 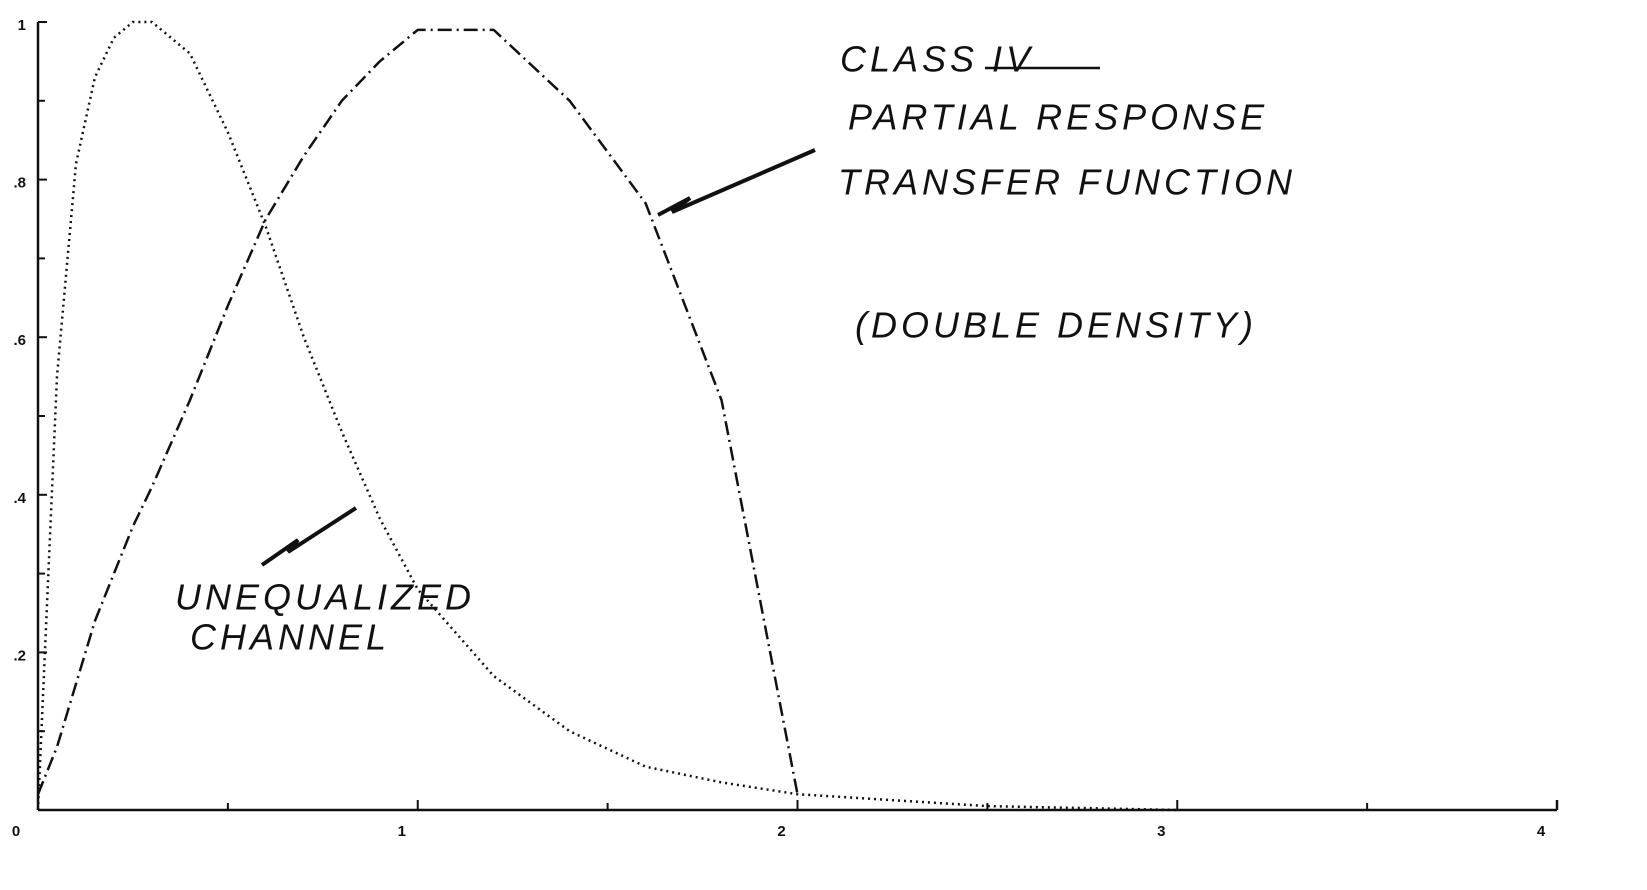 What do you see at coordinates (16, 831) in the screenshot?
I see `x-tick-label: 0` at bounding box center [16, 831].